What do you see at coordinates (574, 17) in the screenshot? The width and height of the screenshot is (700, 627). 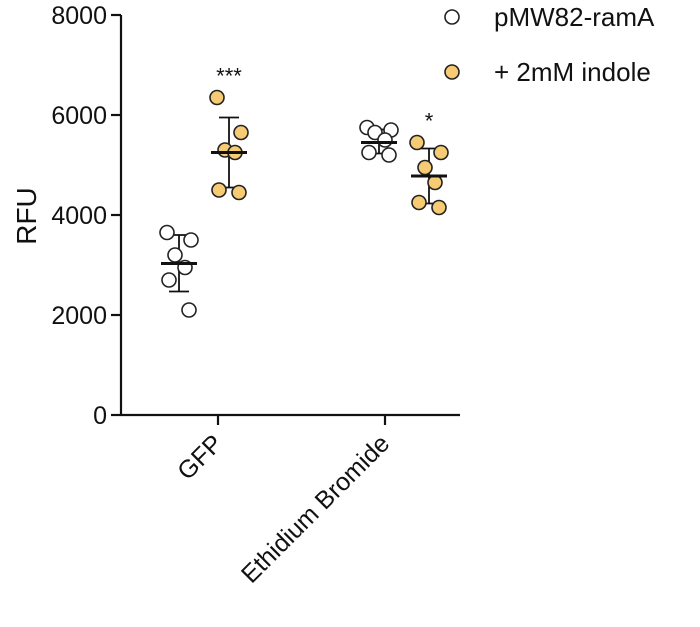 I see `legend-label: pMW82-ramA` at bounding box center [574, 17].